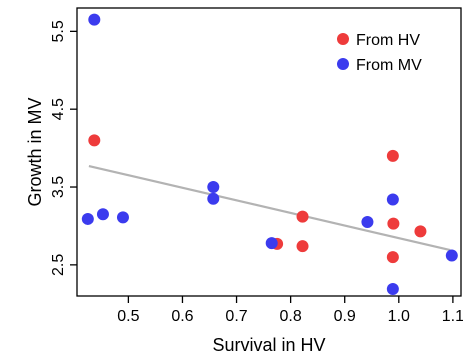 The height and width of the screenshot is (358, 463). I want to click on y-tick-label: 3.5, so click(58, 187).